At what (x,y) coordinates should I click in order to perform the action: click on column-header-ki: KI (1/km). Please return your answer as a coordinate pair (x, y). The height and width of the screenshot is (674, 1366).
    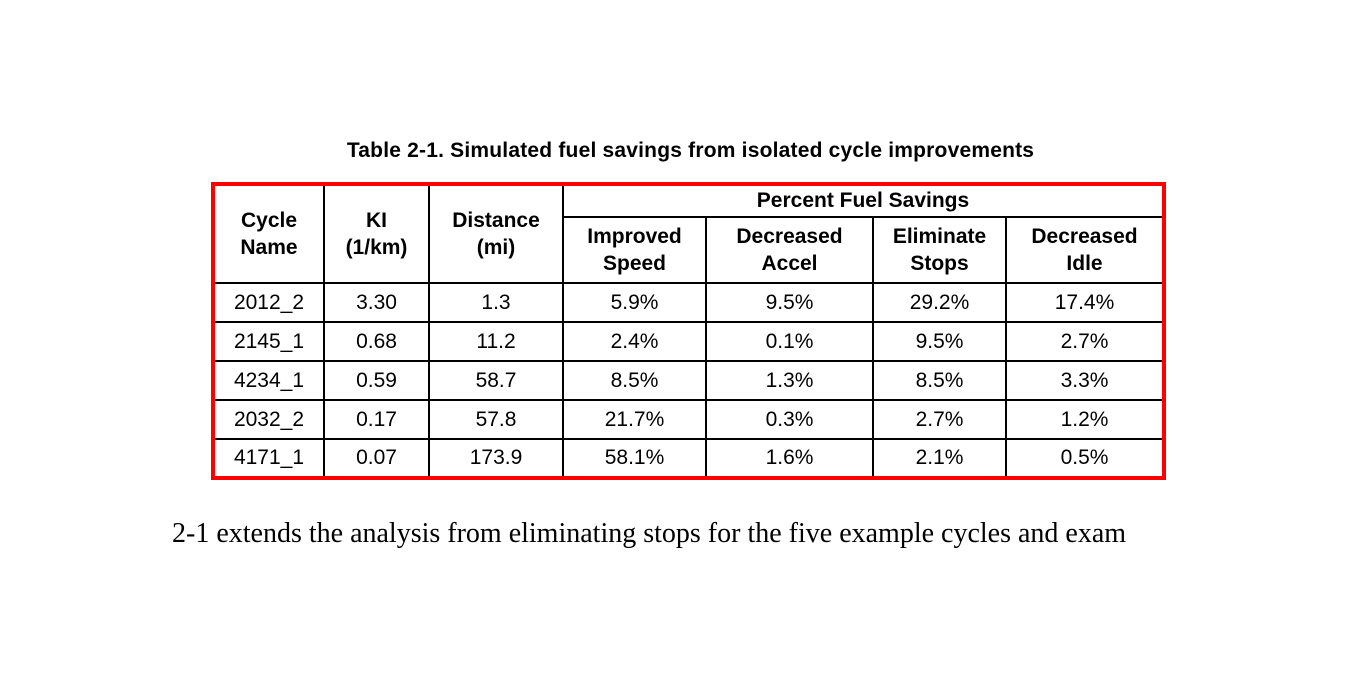
    Looking at the image, I should click on (376, 233).